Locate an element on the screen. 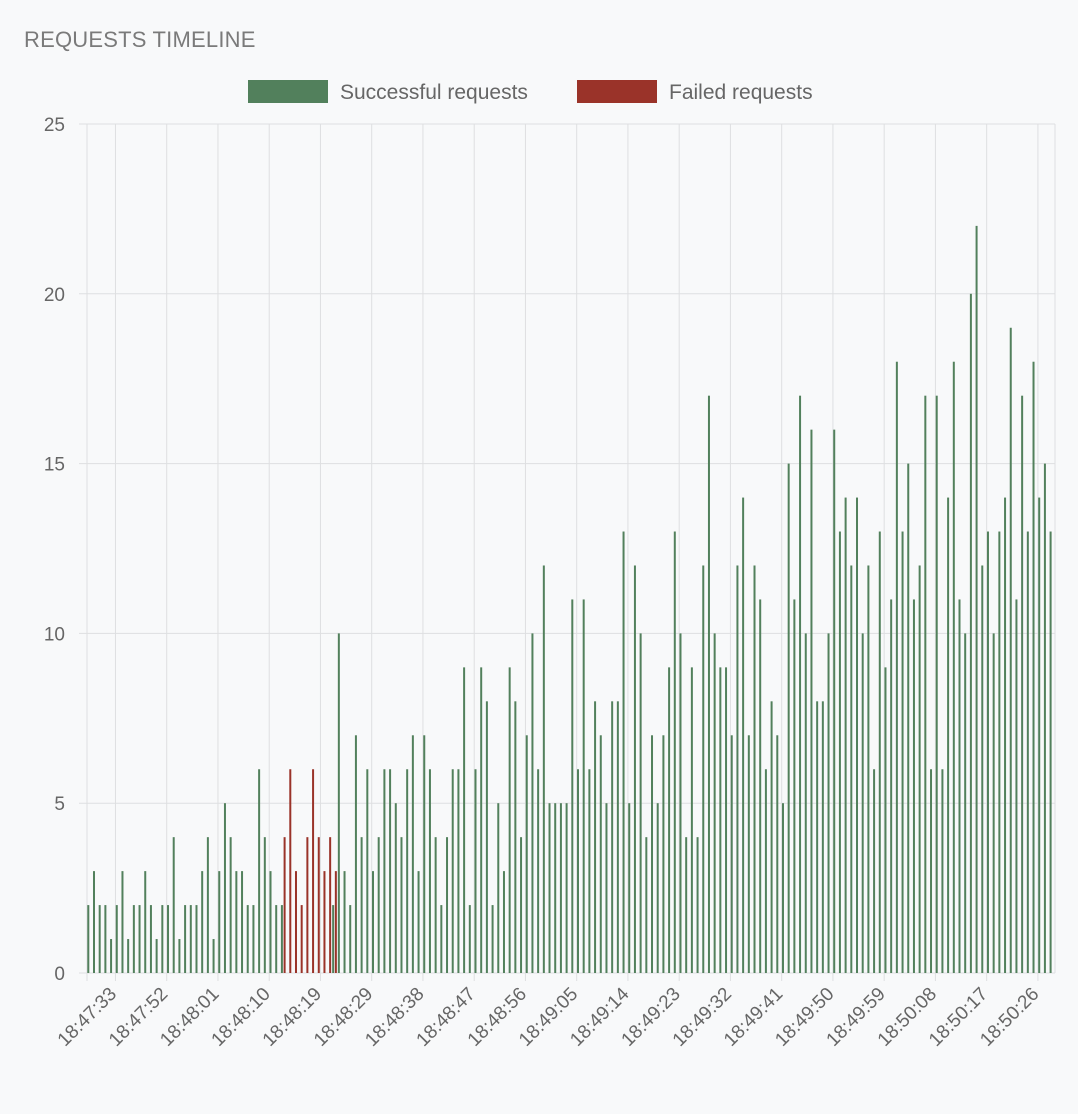 The height and width of the screenshot is (1114, 1078). chart-title: REQUESTS TIMELINE is located at coordinates (140, 39).